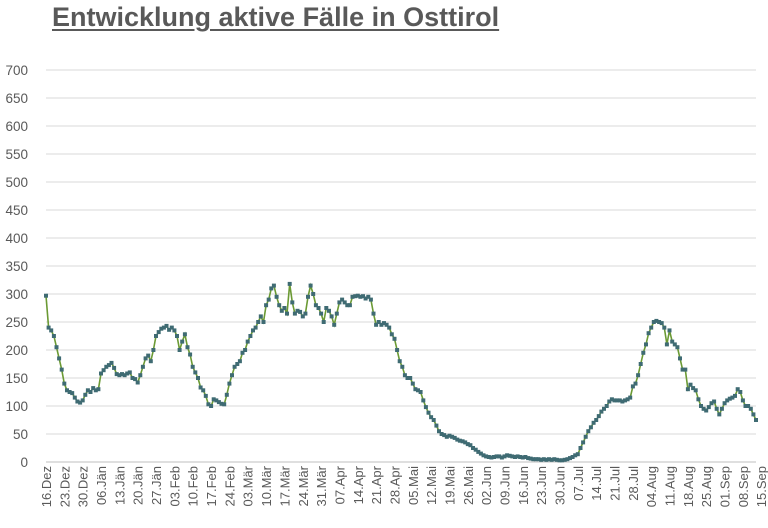 The image size is (768, 528). What do you see at coordinates (193, 486) in the screenshot?
I see `x-tick-label: 10.Feb` at bounding box center [193, 486].